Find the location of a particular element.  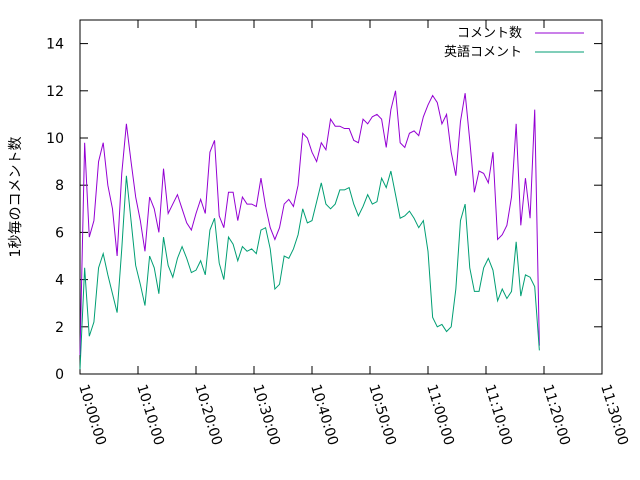

legend-label-2: 英語コメント is located at coordinates (483, 52).